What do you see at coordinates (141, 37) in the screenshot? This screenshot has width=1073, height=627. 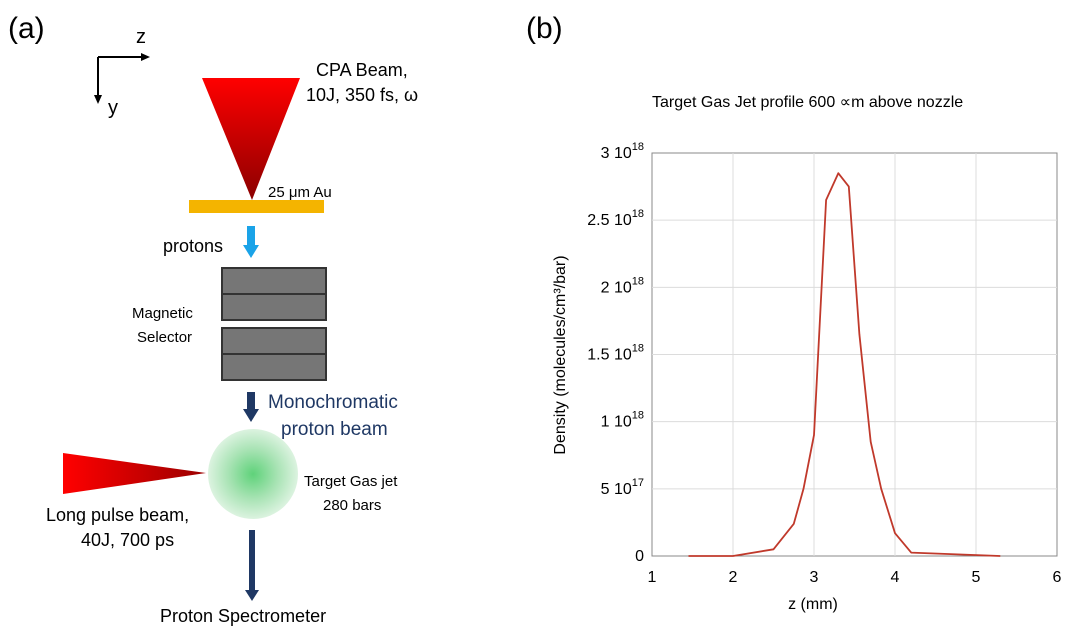 I see `axis-z-label: z` at bounding box center [141, 37].